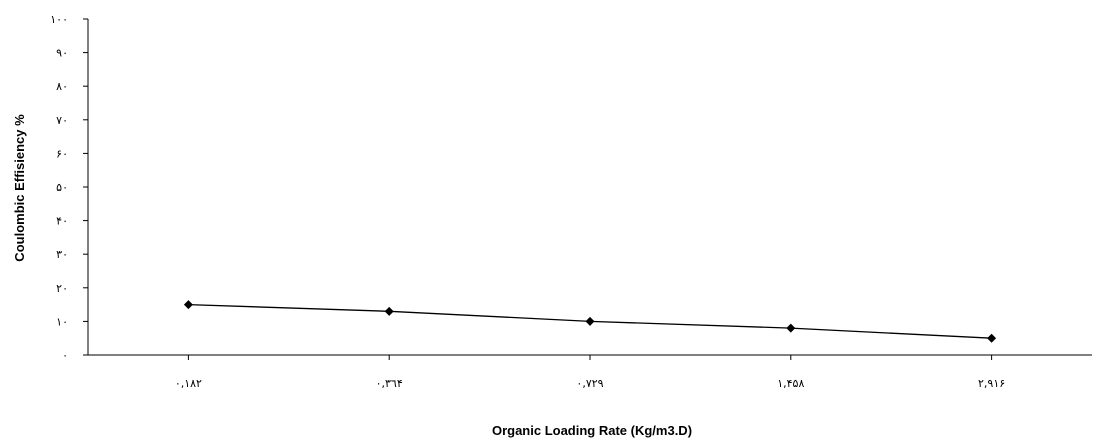 This screenshot has width=1095, height=444. What do you see at coordinates (62, 221) in the screenshot?
I see `y-tick-label: ۴٠` at bounding box center [62, 221].